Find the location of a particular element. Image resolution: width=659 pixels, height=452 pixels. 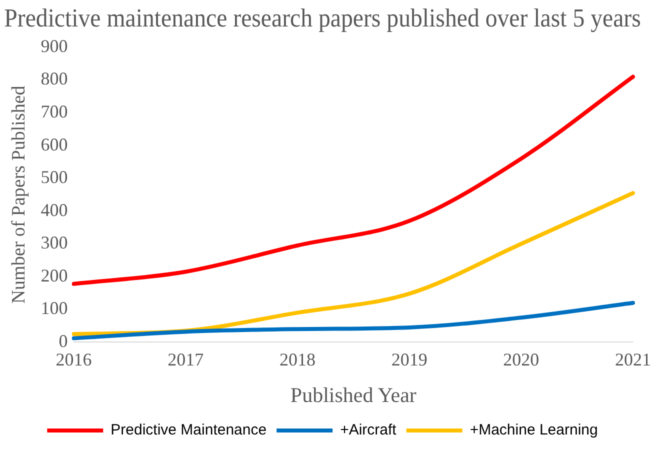

x-tick-label: 2018 is located at coordinates (297, 360).